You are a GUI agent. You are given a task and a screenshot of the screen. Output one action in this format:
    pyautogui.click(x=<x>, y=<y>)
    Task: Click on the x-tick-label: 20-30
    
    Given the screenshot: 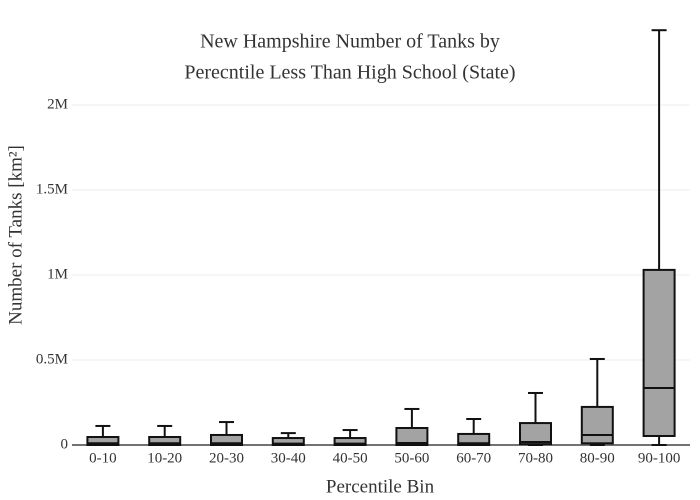 What is the action you would take?
    pyautogui.click(x=226, y=458)
    